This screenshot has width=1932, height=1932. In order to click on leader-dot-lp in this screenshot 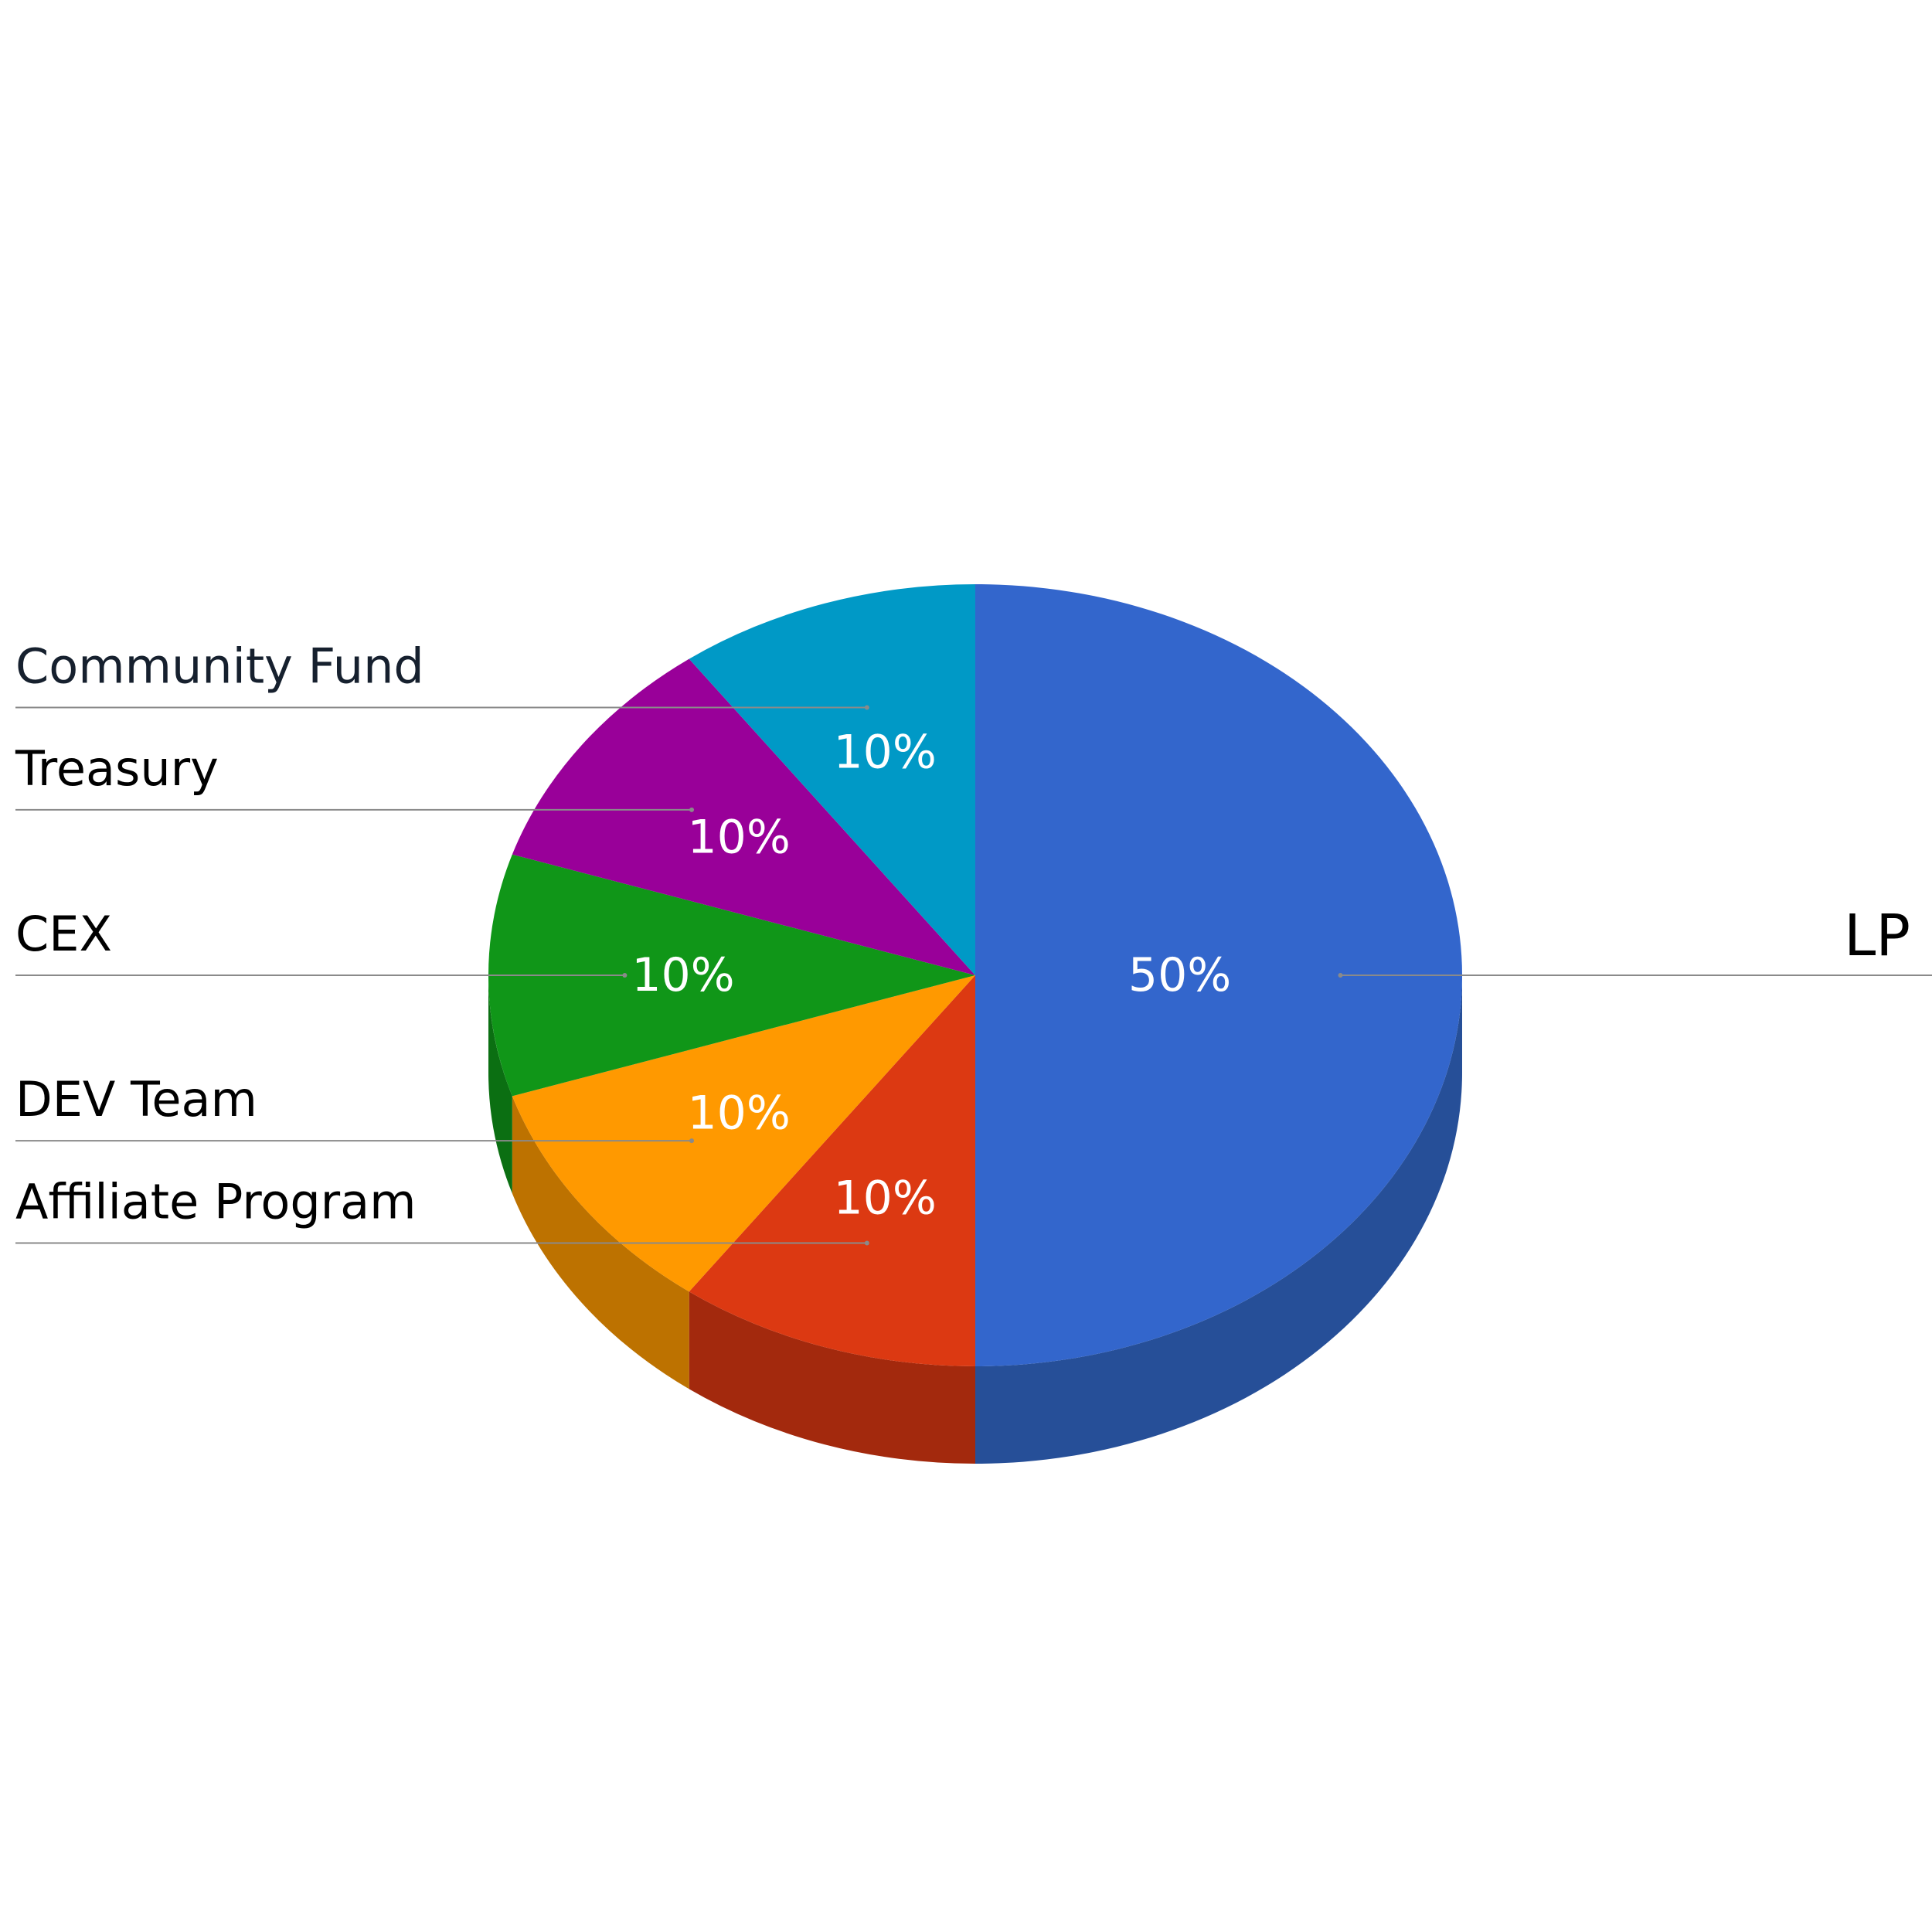, I will do `click(1340, 976)`.